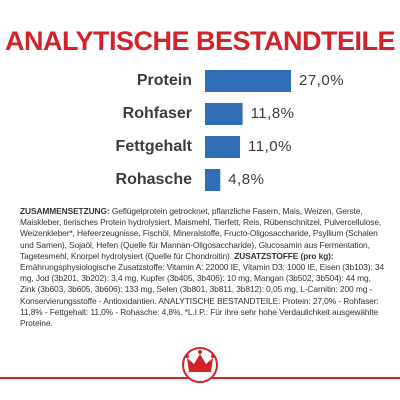 The image size is (400, 400). Describe the element at coordinates (321, 80) in the screenshot. I see `value-label: 27,0%` at that location.